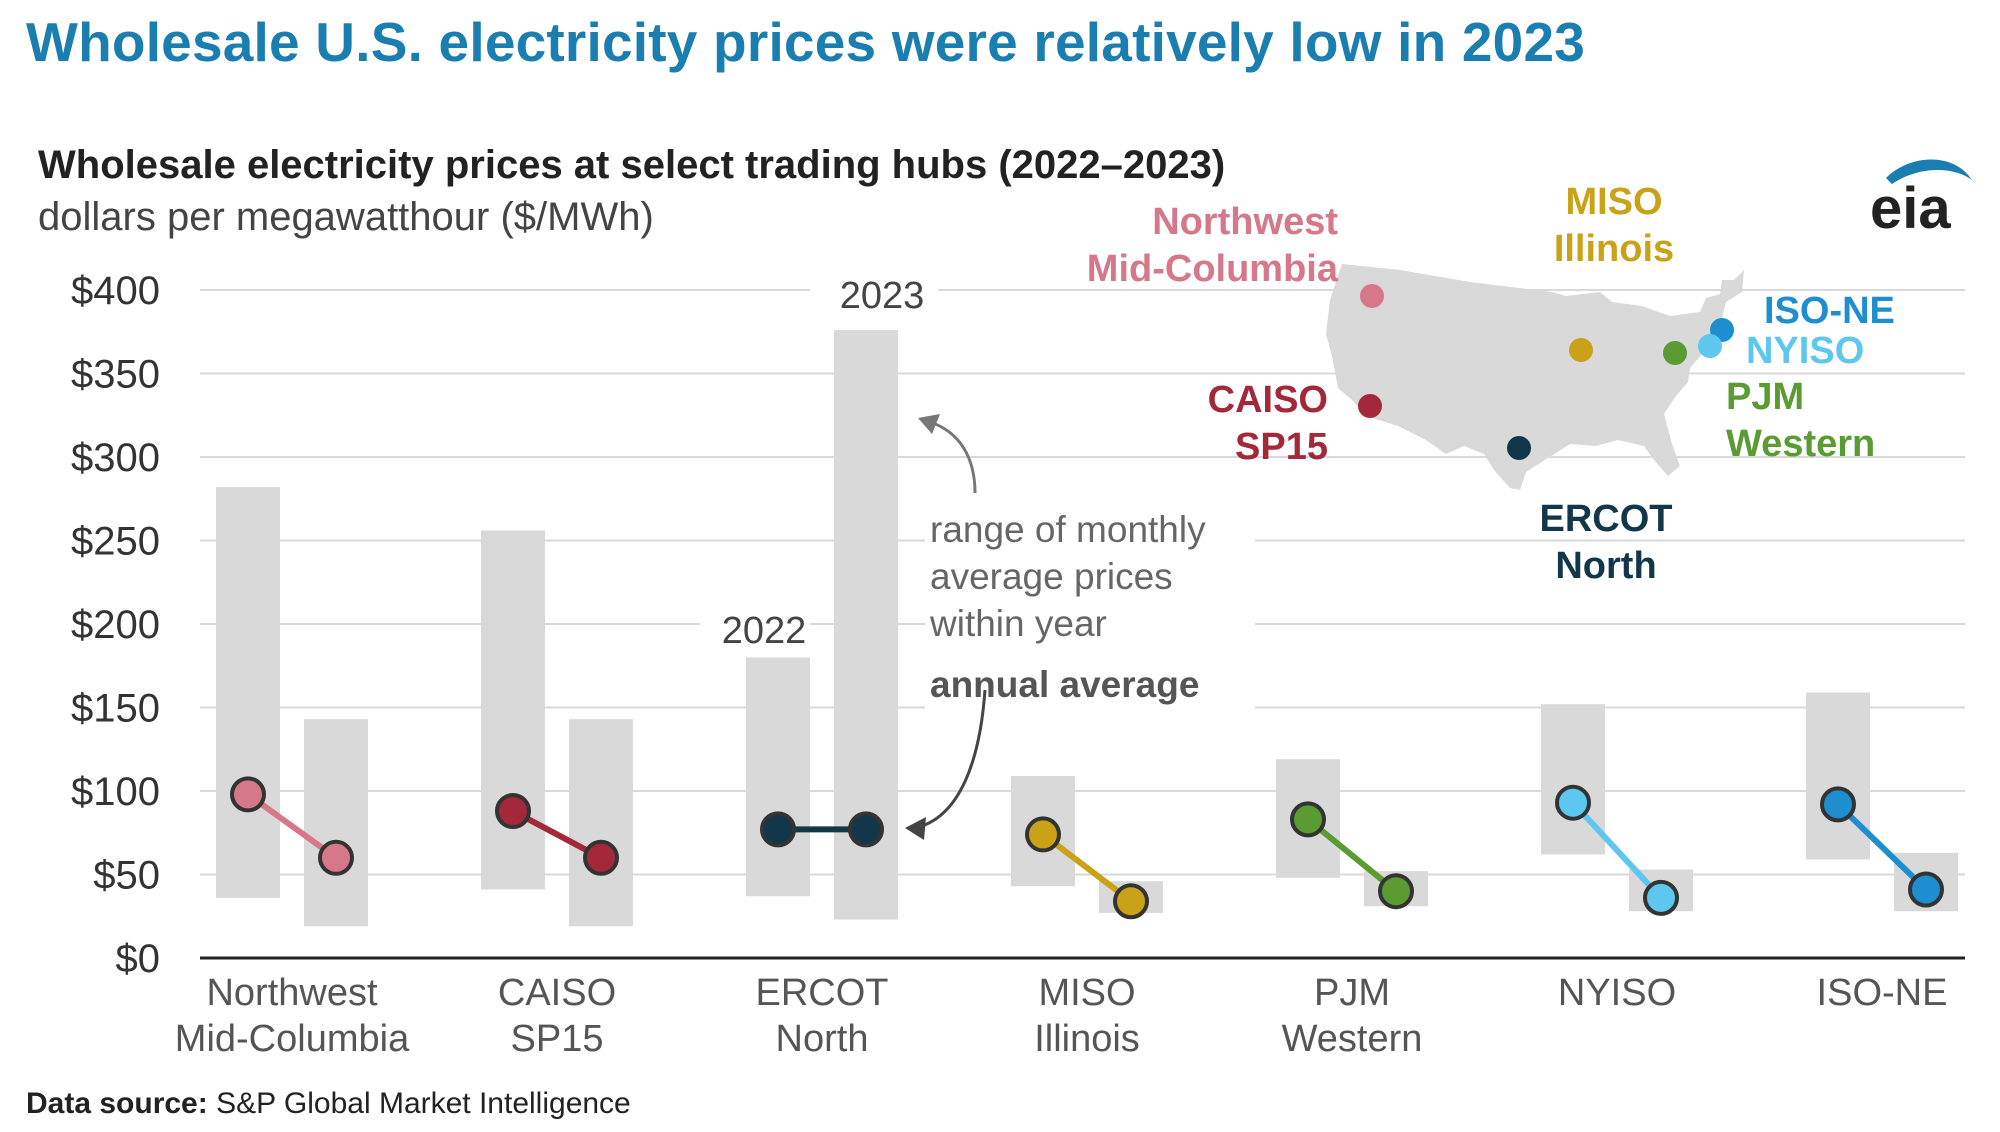  Describe the element at coordinates (557, 993) in the screenshot. I see `category-label: CAISO` at that location.